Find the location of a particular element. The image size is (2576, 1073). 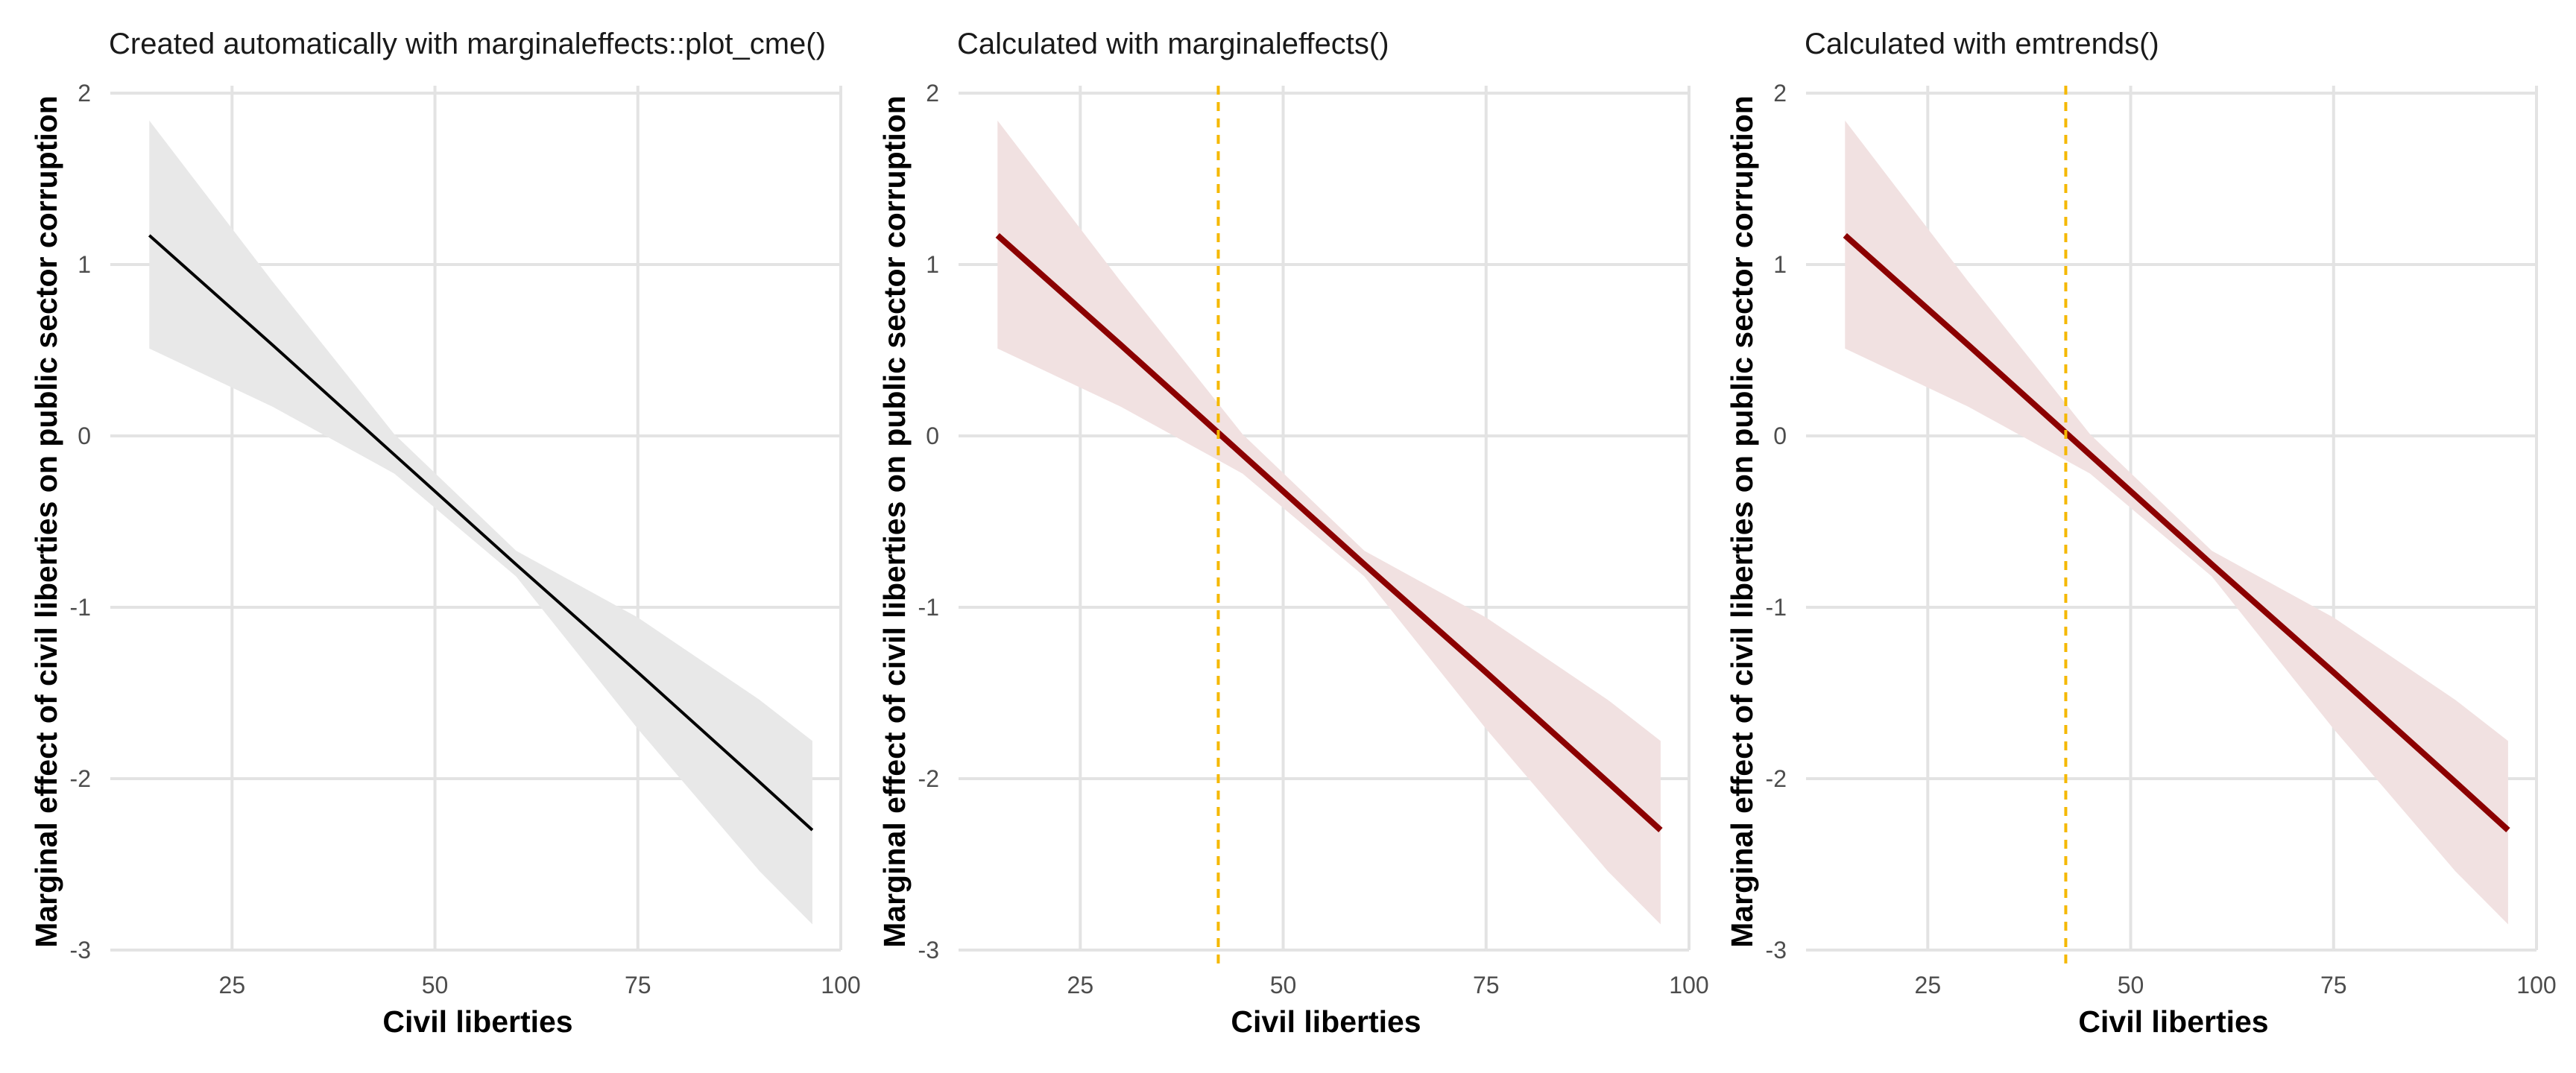

panel-2-title: Calculated with marginaleffects() is located at coordinates (1173, 44).